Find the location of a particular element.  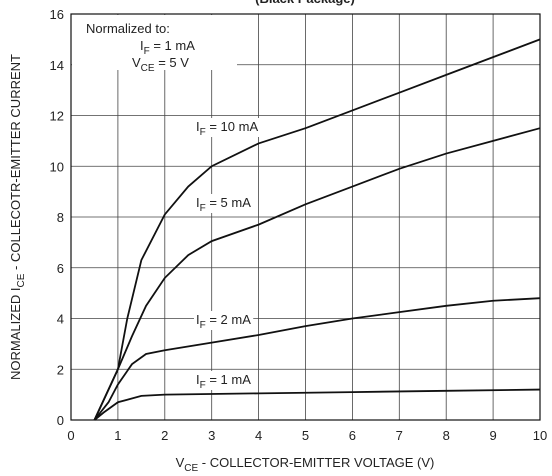

x-tick-label: 0 is located at coordinates (70, 435).